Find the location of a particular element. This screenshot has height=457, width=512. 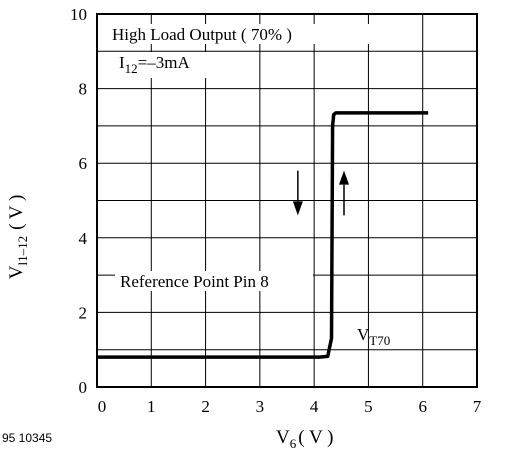

y-tick-label: 4 is located at coordinates (83, 238).